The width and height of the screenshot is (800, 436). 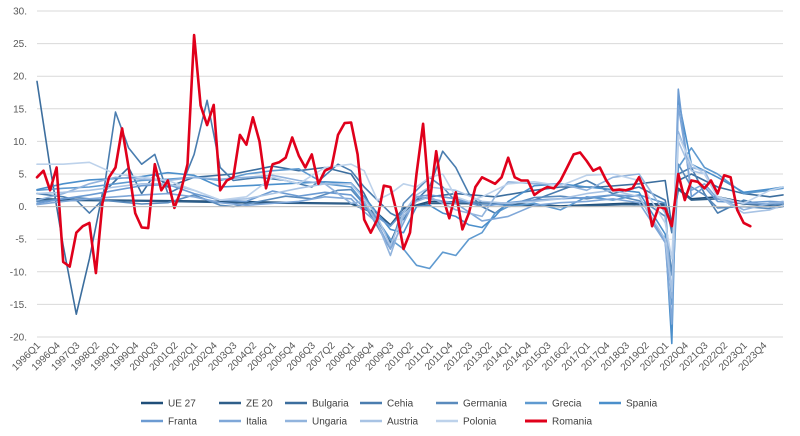 What do you see at coordinates (572, 422) in the screenshot?
I see `legend-label: Romania` at bounding box center [572, 422].